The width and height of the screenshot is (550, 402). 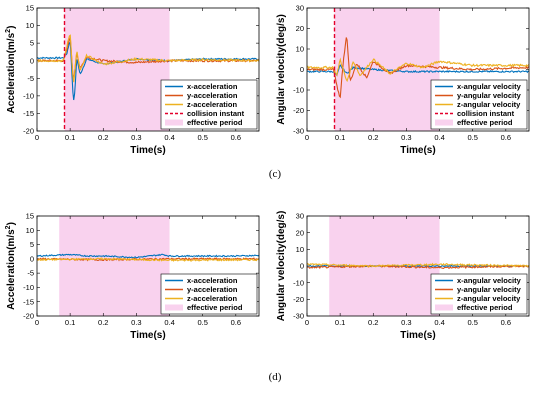 I want to click on y-tick-label: 5, so click(x=32, y=244).